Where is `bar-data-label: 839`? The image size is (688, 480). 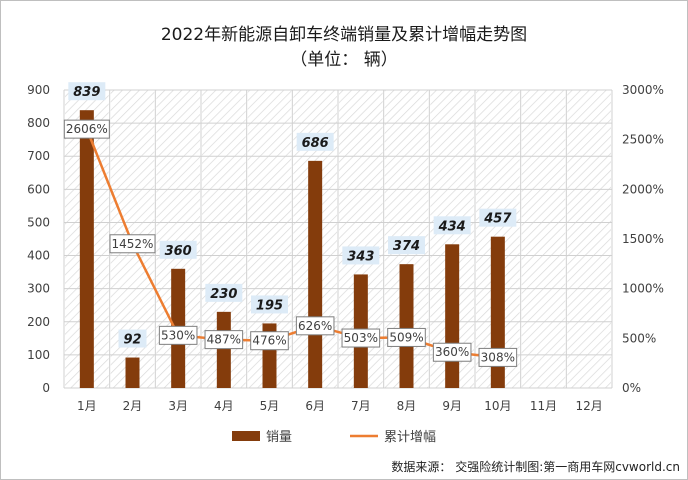 bar-data-label: 839 is located at coordinates (86, 92).